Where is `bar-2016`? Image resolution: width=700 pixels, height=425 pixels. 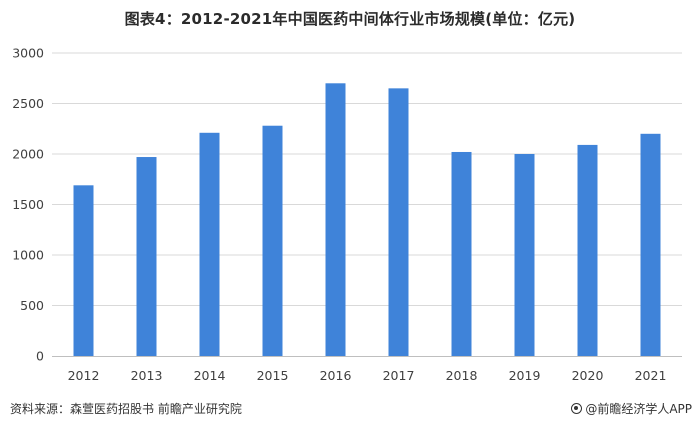
bar-2016 is located at coordinates (335, 220).